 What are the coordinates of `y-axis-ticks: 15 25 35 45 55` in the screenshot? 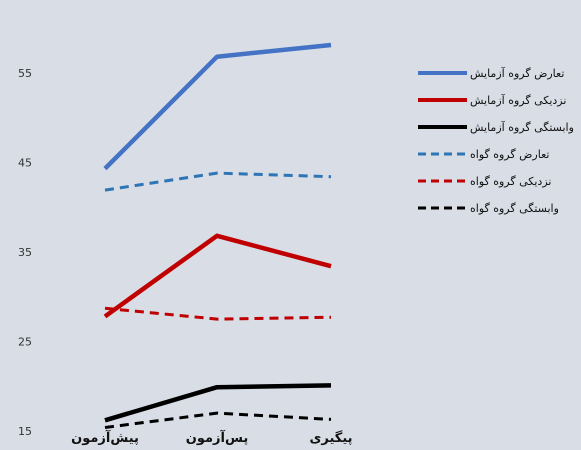 It's located at (25, 252).